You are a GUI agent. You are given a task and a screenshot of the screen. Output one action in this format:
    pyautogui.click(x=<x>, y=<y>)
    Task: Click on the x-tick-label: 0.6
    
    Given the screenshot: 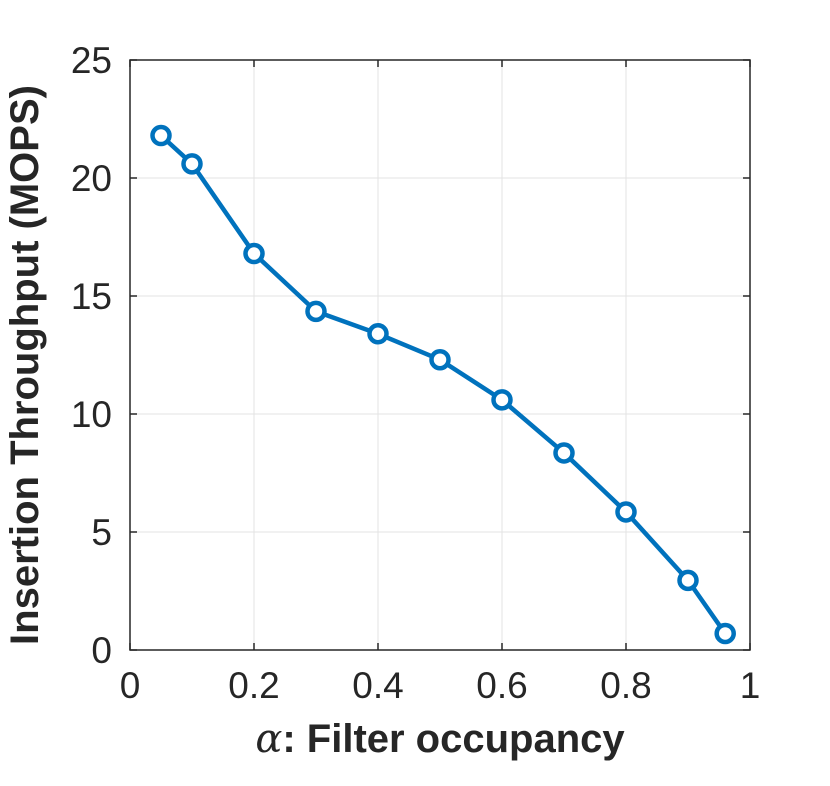 What is the action you would take?
    pyautogui.click(x=501, y=685)
    